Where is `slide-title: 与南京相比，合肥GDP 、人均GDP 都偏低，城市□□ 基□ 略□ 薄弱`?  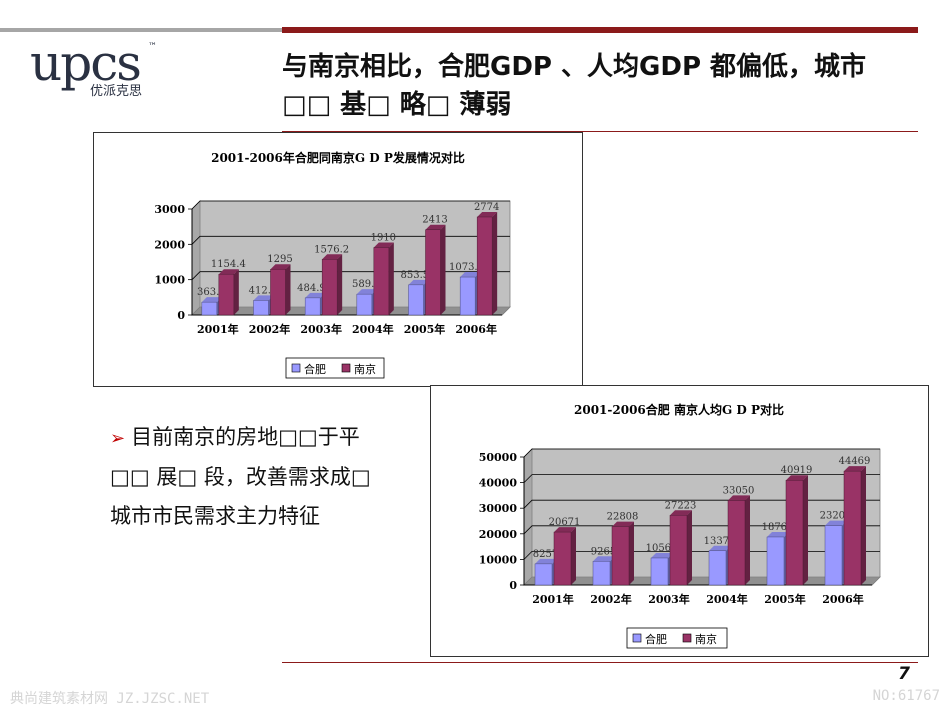
slide-title: 与南京相比，合肥GDP 、人均GDP 都偏低，城市□□ 基□ 略□ 薄弱 is located at coordinates (574, 86).